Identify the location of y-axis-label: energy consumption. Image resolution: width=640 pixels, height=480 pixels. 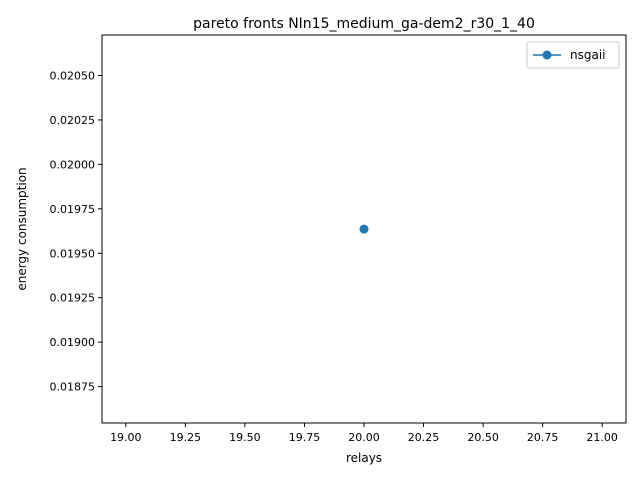
(22, 228).